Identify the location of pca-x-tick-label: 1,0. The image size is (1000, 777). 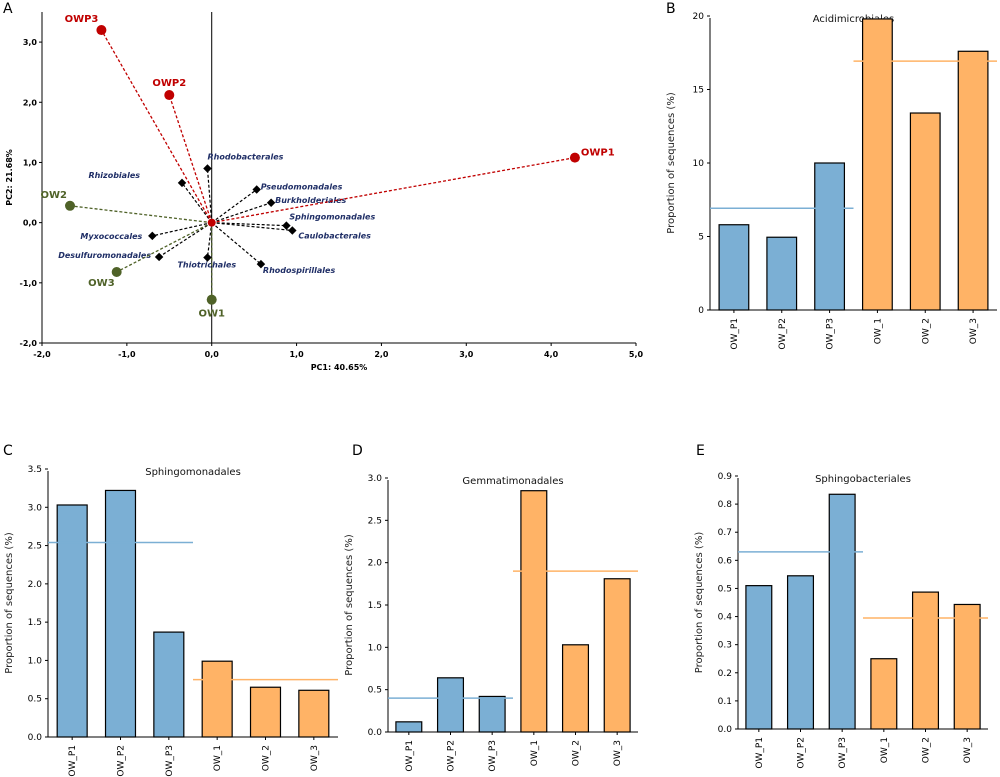
(296, 354).